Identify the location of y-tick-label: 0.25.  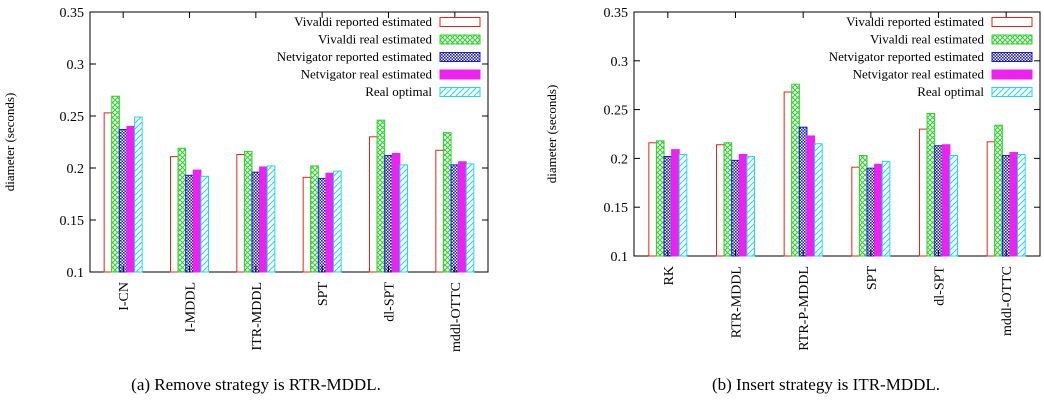
(616, 111).